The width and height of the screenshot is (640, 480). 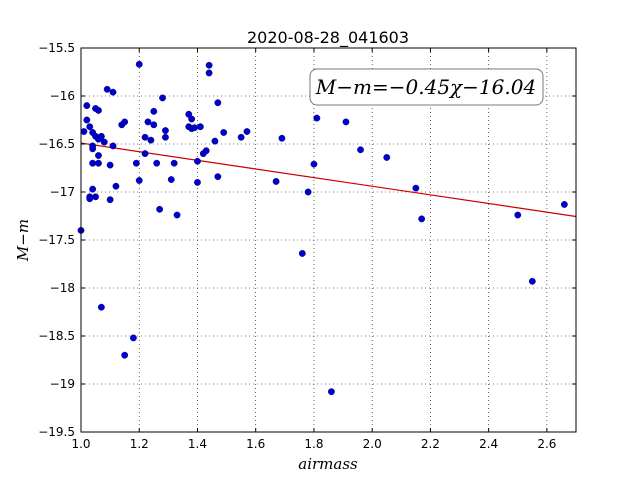 I want to click on x-tick-label: 2.6, so click(x=546, y=444).